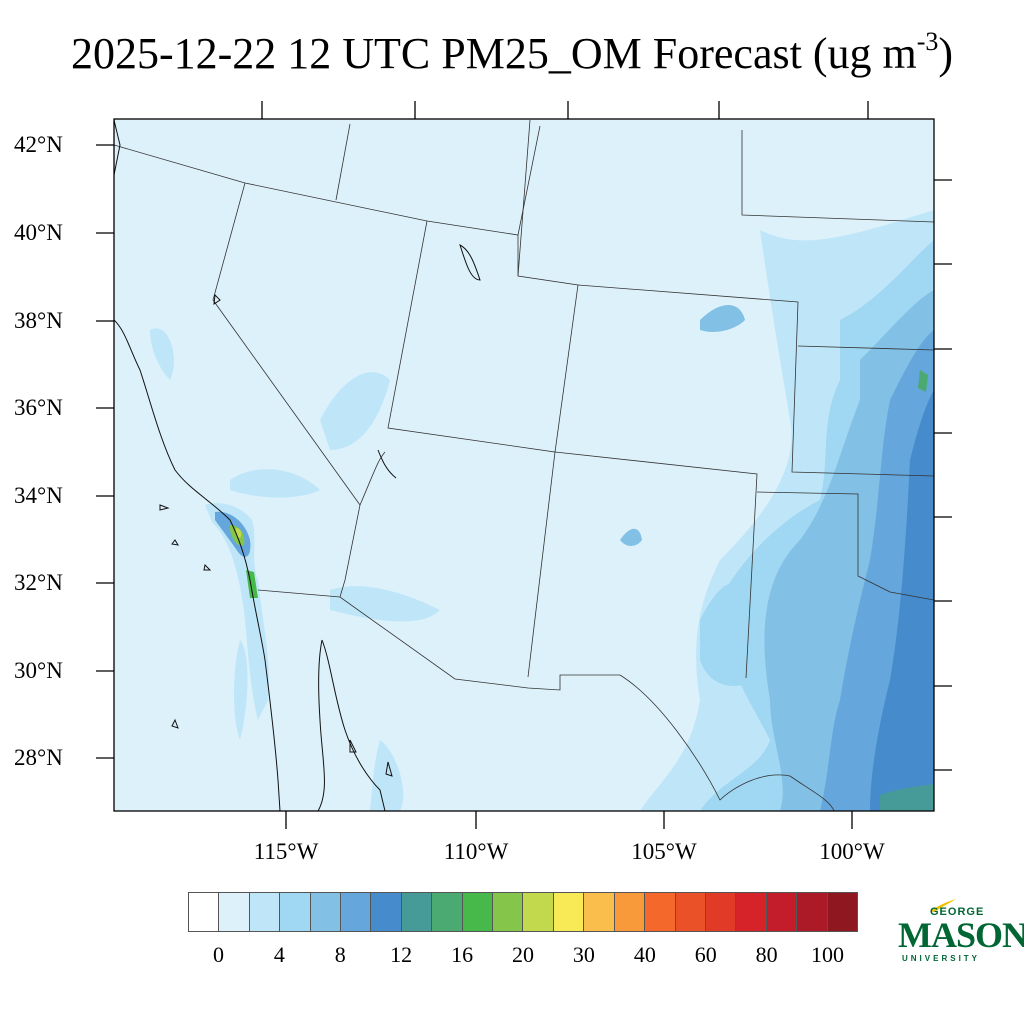 This screenshot has width=1024, height=1024. I want to click on colorbar-tick-label: 60, so click(705, 954).